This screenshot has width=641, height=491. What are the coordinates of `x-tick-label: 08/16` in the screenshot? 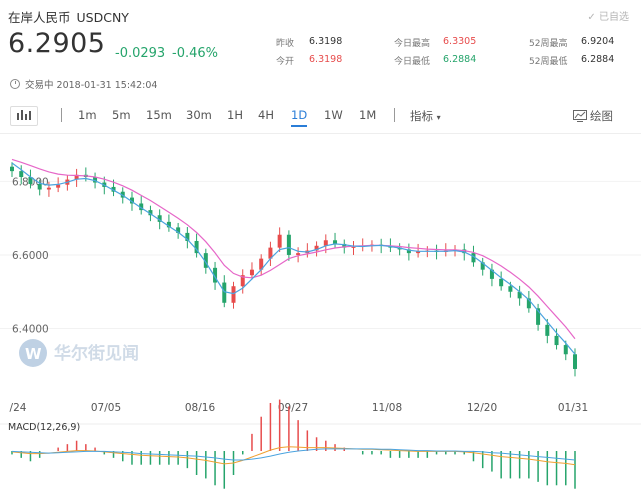 It's located at (200, 408).